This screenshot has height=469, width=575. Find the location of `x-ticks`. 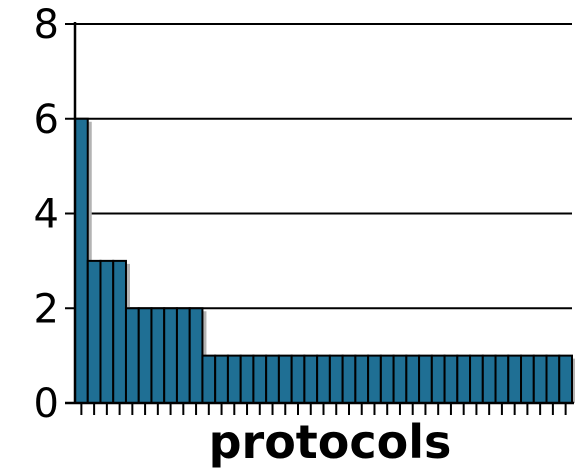

x-ticks is located at coordinates (323, 409).